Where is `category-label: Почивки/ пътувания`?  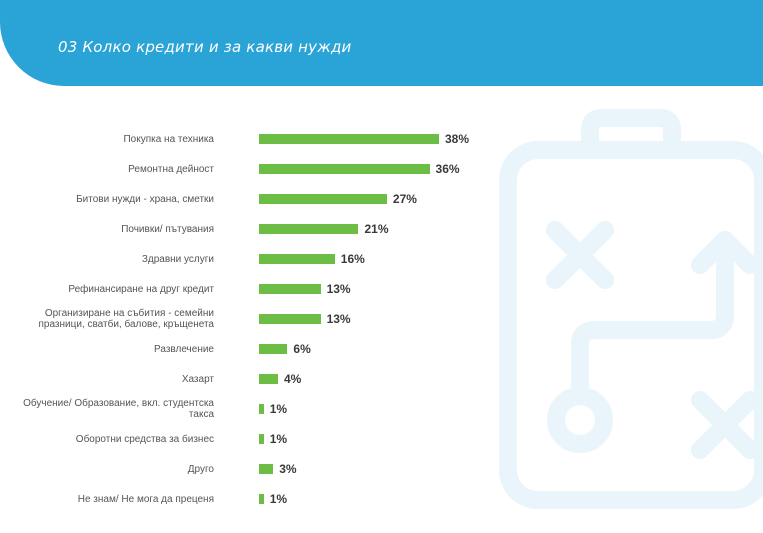
category-label: Почивки/ пътувания is located at coordinates (167, 229).